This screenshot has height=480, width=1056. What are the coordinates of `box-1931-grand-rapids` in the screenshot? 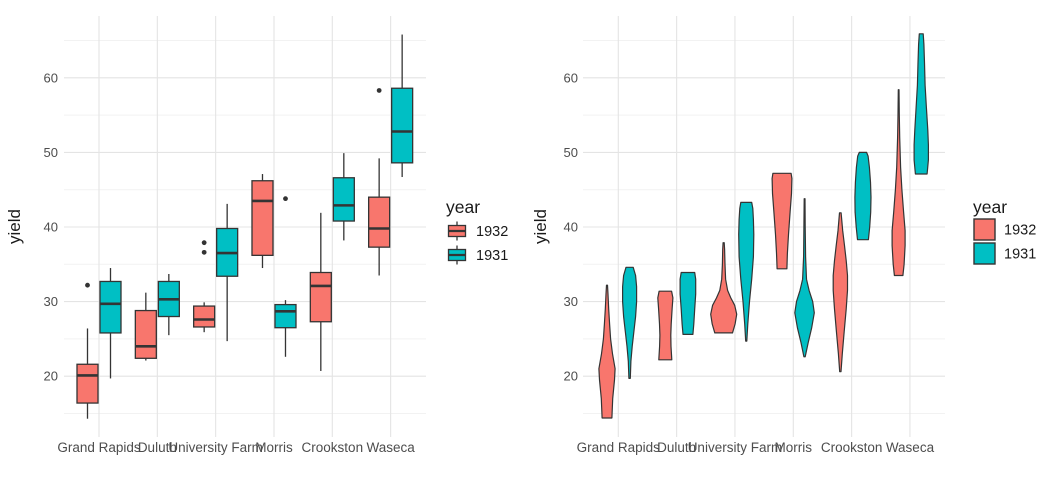 It's located at (110, 323).